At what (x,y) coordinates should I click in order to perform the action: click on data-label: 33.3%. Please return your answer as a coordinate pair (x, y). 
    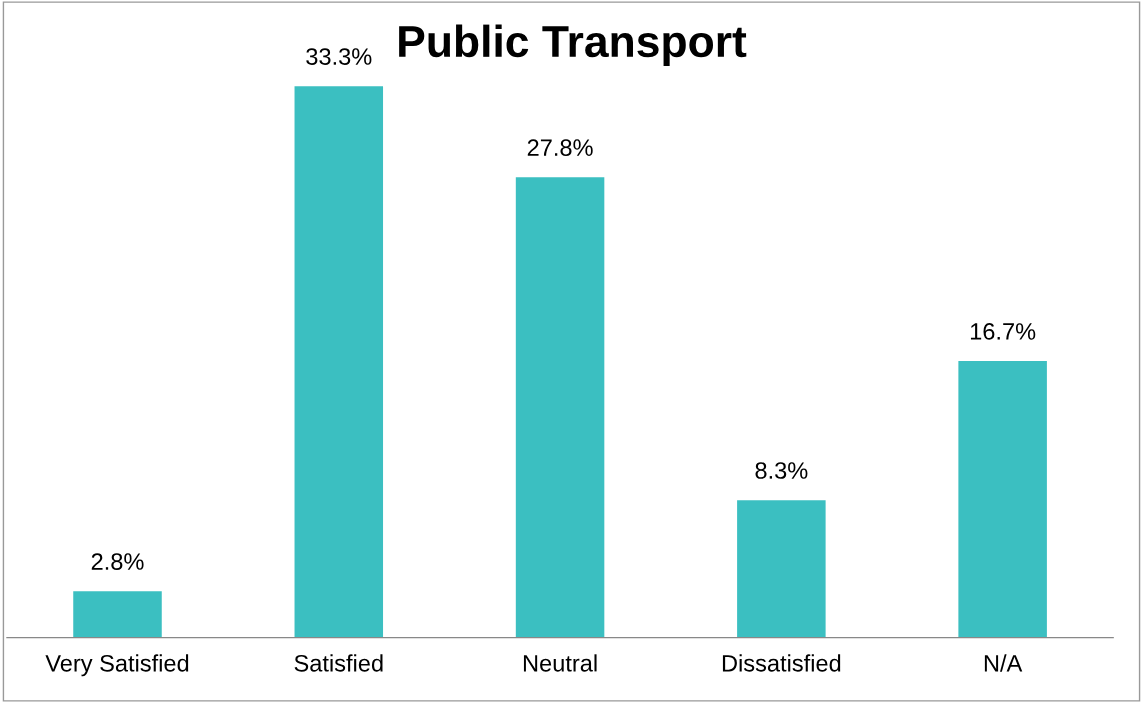
    Looking at the image, I should click on (339, 56).